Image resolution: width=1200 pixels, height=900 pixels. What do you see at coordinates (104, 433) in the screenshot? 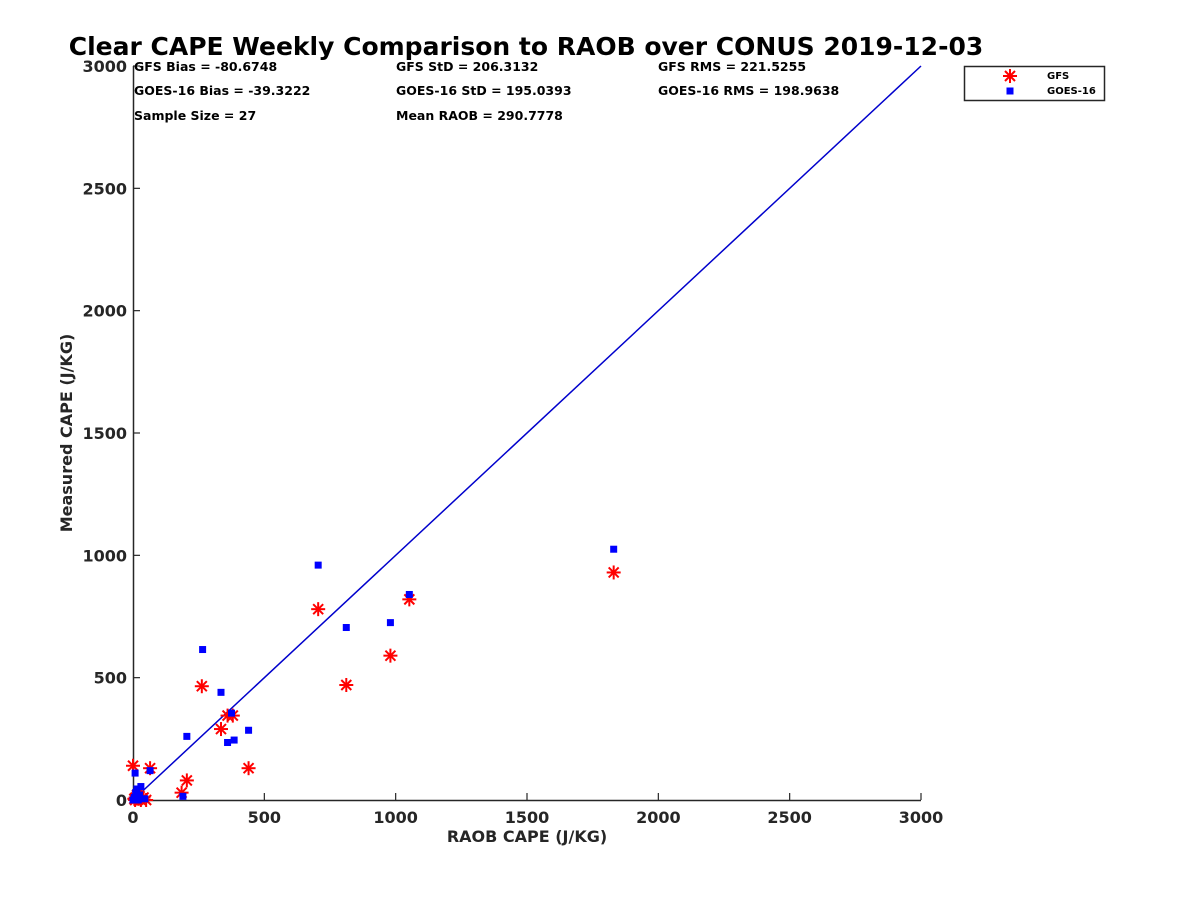
I see `y-tick-label: 1500` at bounding box center [104, 433].